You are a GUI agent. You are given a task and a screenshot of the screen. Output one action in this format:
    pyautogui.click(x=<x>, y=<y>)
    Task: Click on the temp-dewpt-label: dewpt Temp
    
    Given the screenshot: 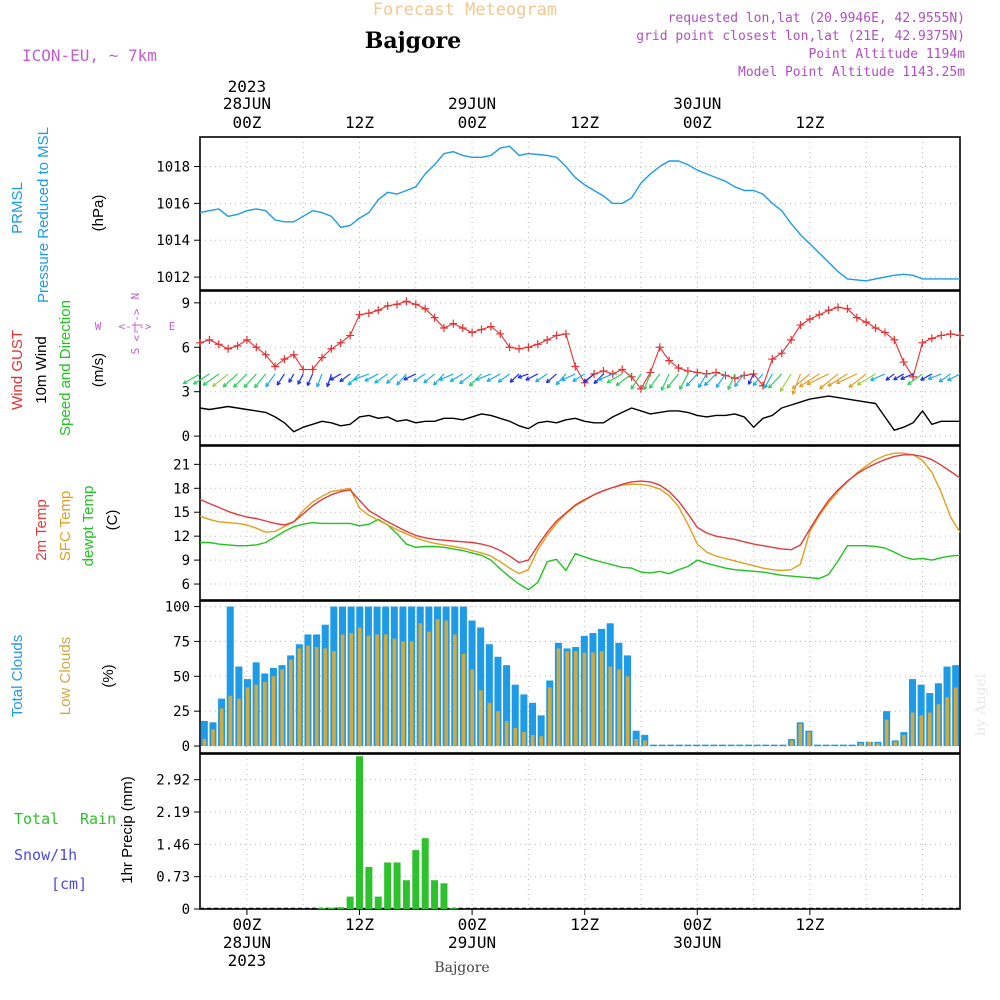 What is the action you would take?
    pyautogui.click(x=88, y=526)
    